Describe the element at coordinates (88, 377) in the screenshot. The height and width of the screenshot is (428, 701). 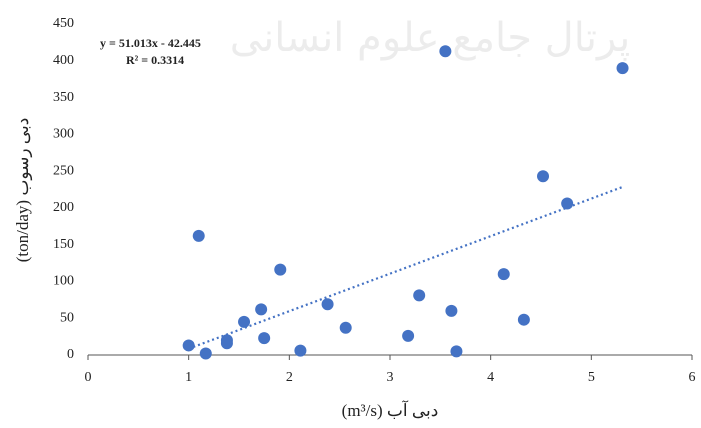
I see `x-tick-label: 0` at that location.